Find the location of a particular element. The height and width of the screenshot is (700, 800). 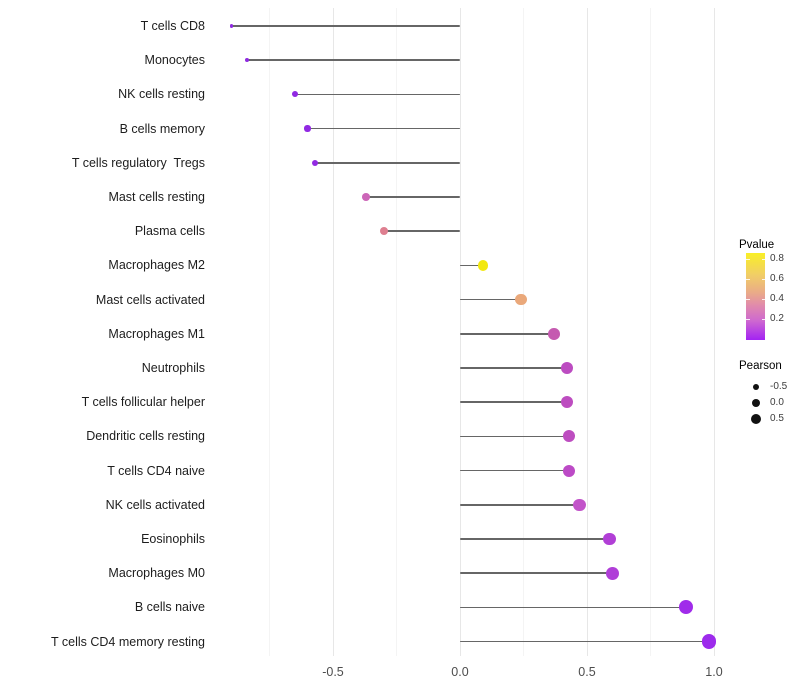

x-axis-tick-label: 1.0 is located at coordinates (714, 672).